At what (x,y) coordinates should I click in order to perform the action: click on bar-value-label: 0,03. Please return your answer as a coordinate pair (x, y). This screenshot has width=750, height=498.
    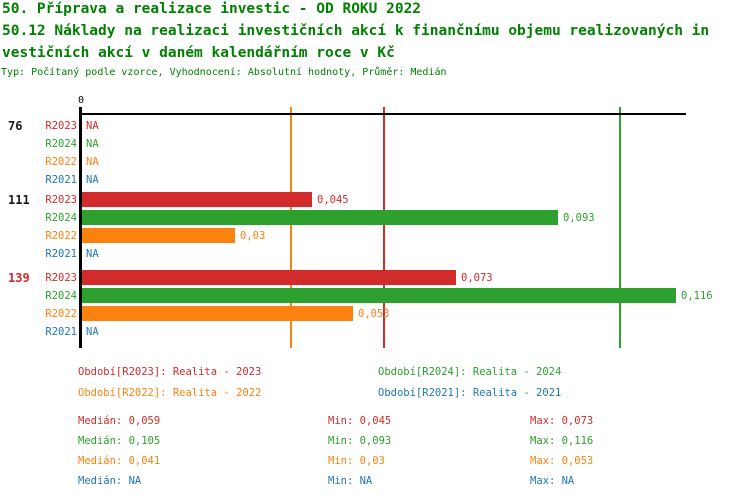
    Looking at the image, I should click on (253, 236).